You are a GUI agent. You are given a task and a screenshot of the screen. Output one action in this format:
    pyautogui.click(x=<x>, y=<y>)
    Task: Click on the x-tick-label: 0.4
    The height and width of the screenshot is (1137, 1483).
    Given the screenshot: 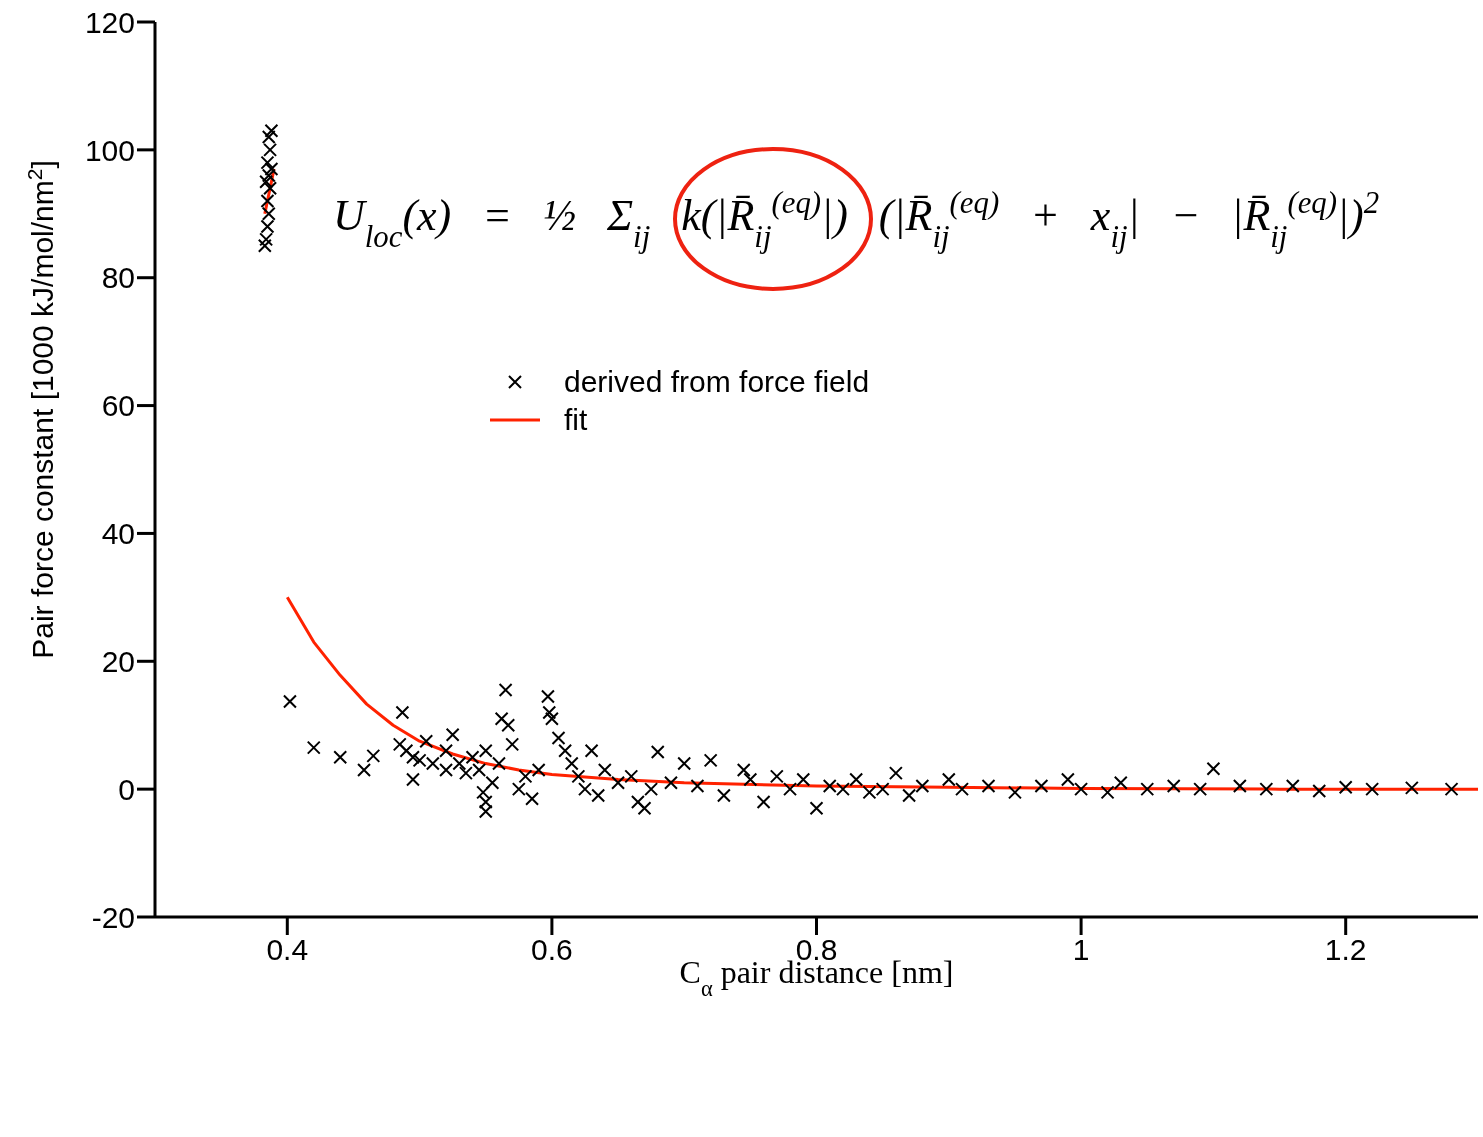 What is the action you would take?
    pyautogui.click(x=287, y=950)
    